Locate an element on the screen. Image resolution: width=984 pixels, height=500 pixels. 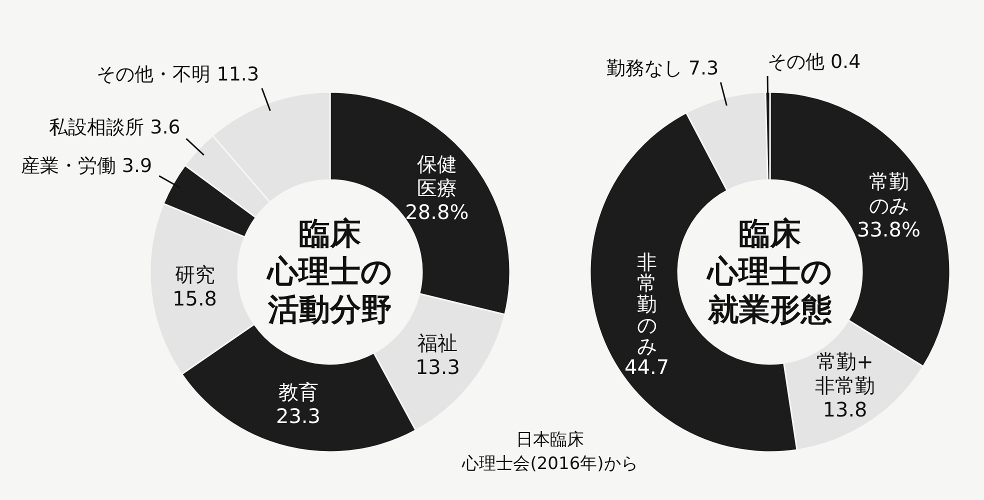
text: 日本臨床心理士会(2016年)から is located at coordinates (549, 452).